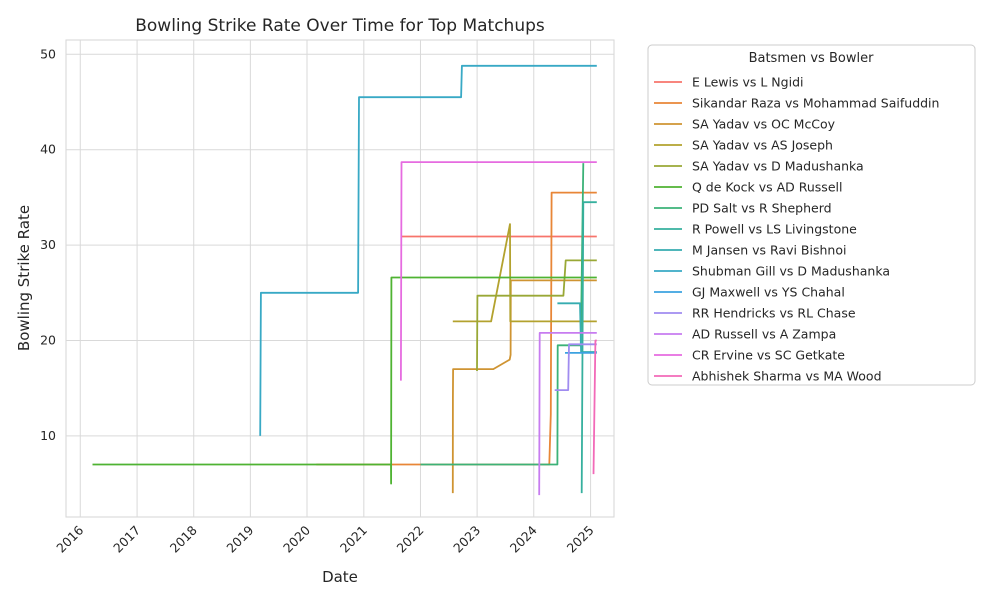 The image size is (1000, 604). What do you see at coordinates (764, 334) in the screenshot?
I see `legend-label: AD Russell vs A Zampa` at bounding box center [764, 334].